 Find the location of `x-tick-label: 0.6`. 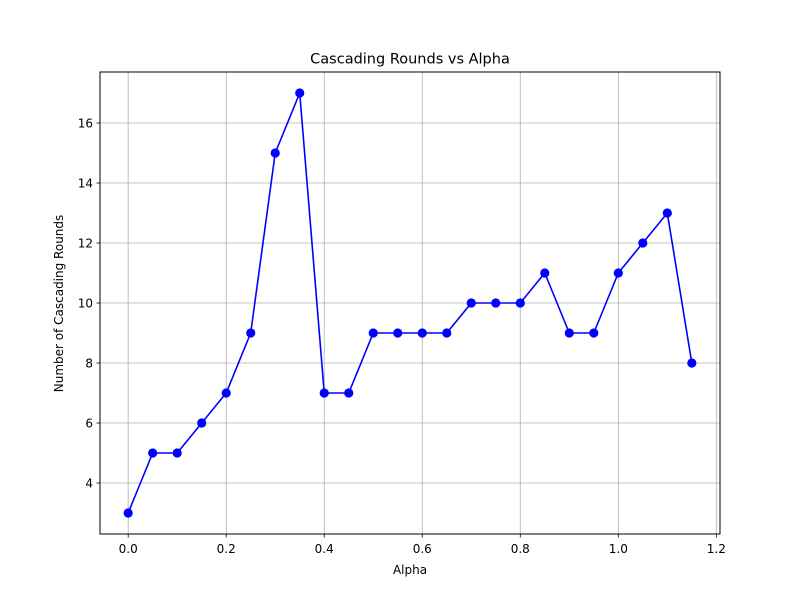

x-tick-label: 0.6 is located at coordinates (422, 549).